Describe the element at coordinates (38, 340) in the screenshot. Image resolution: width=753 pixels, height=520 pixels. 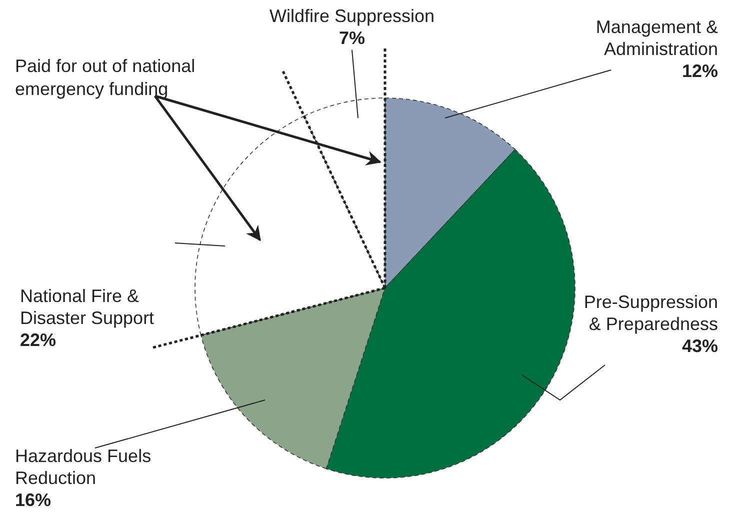
I see `data-label: 22%` at that location.